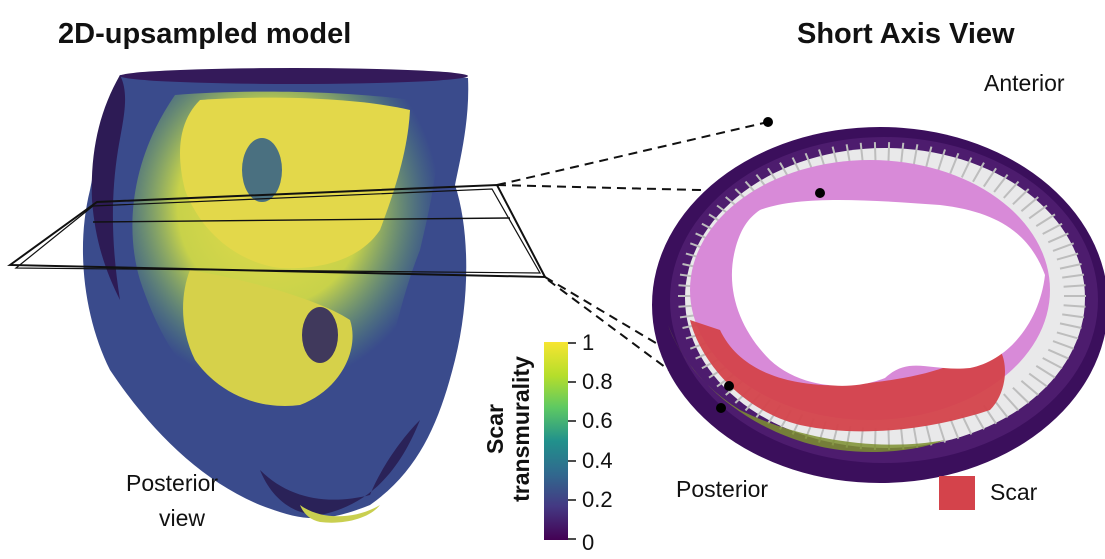 This screenshot has width=1105, height=559. What do you see at coordinates (301, 220) in the screenshot?
I see `cut-plane-midline` at bounding box center [301, 220].